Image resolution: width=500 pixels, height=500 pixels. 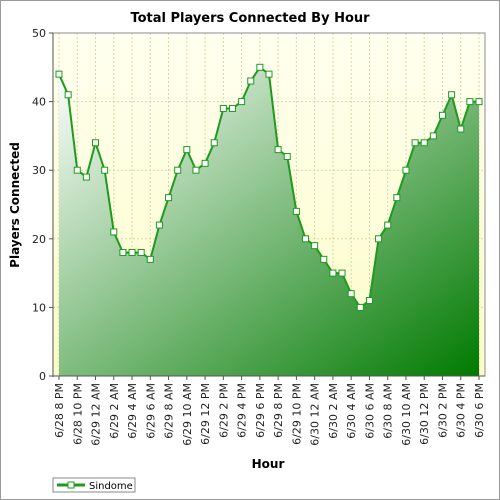 What do you see at coordinates (39, 102) in the screenshot?
I see `y-tick-label: 40` at bounding box center [39, 102].